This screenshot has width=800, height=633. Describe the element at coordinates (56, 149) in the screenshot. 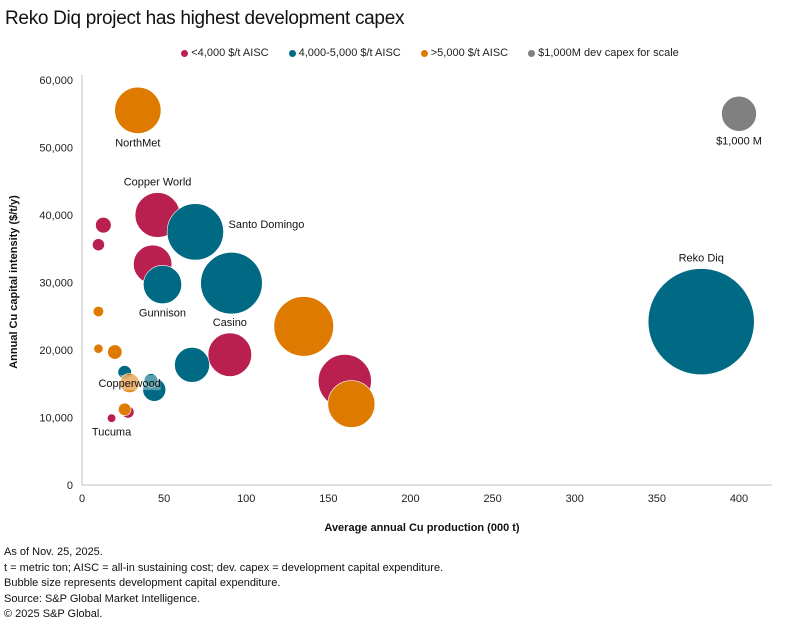

I see `y-tick-label: 50,000` at that location.